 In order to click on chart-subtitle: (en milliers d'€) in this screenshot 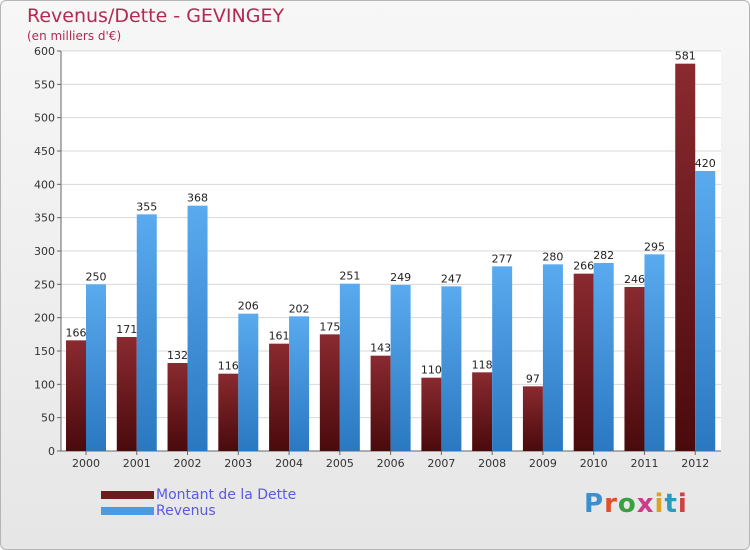, I will do `click(74, 36)`.